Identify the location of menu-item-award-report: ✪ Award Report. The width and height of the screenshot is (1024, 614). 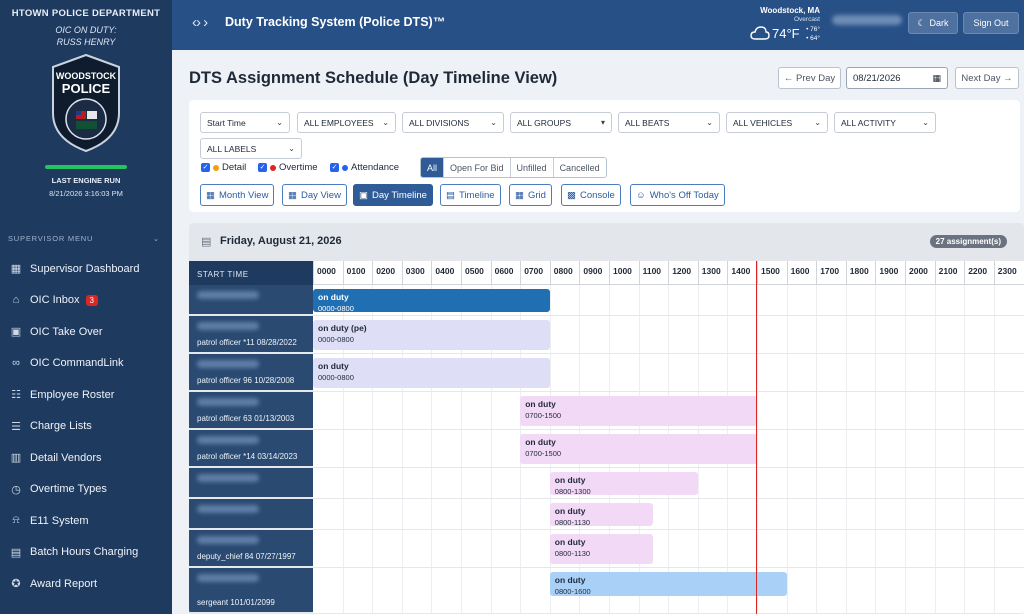
(86, 584).